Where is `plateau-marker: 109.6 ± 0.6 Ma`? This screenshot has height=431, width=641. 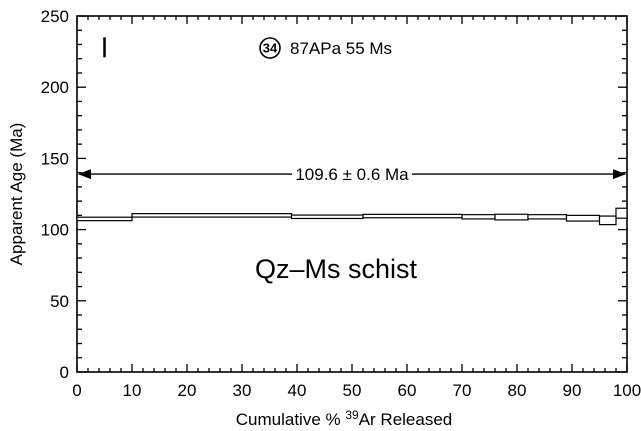
plateau-marker: 109.6 ± 0.6 Ma is located at coordinates (352, 174).